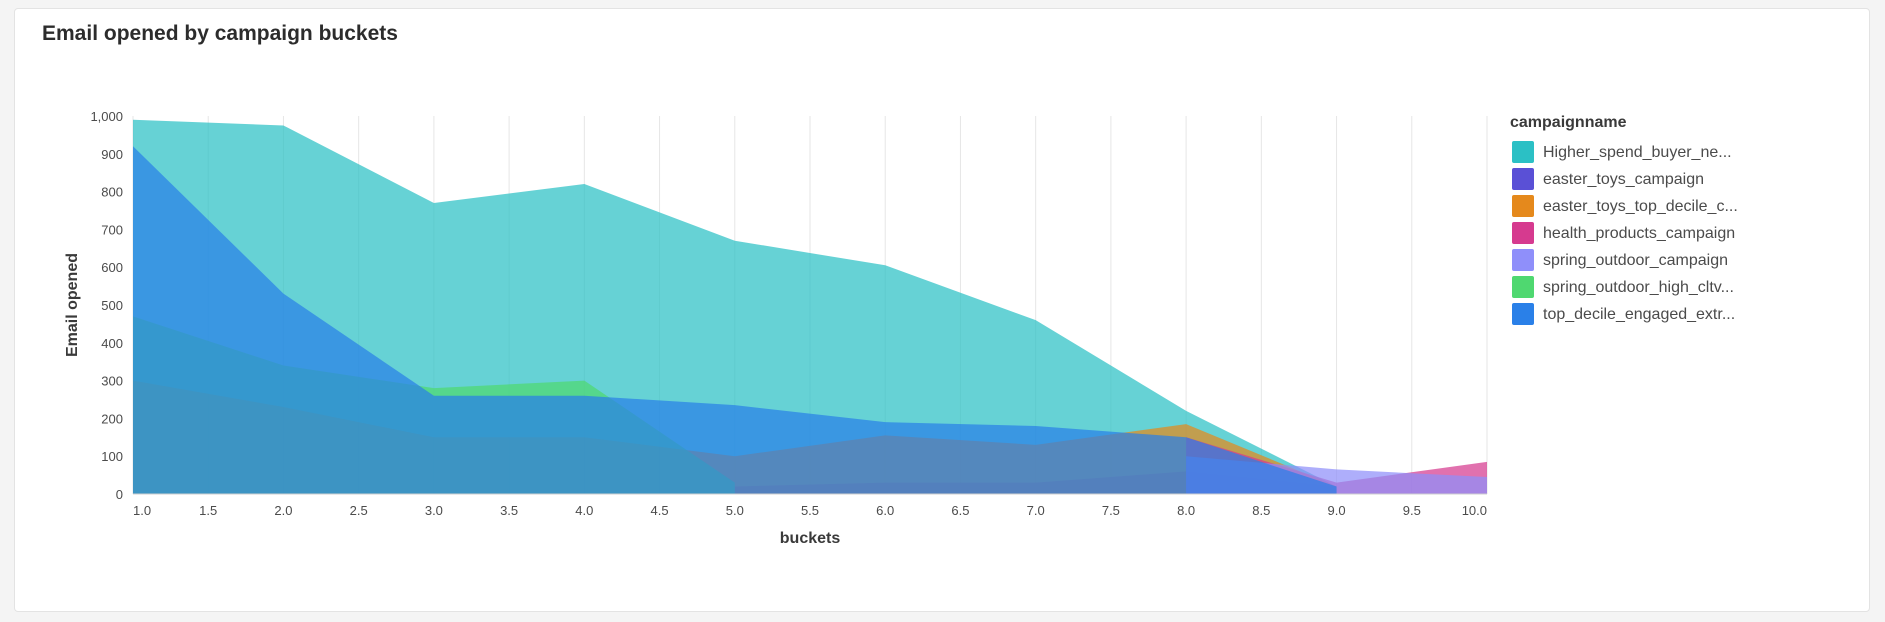 The width and height of the screenshot is (1885, 622). I want to click on x-tick-label: 10.0, so click(1474, 510).